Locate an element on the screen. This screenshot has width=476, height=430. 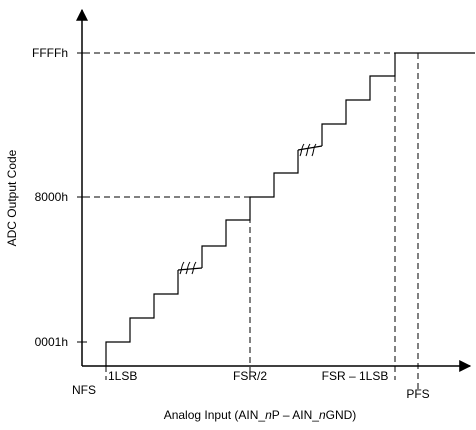
x-tick-label-pfs: PFS is located at coordinates (417, 394).